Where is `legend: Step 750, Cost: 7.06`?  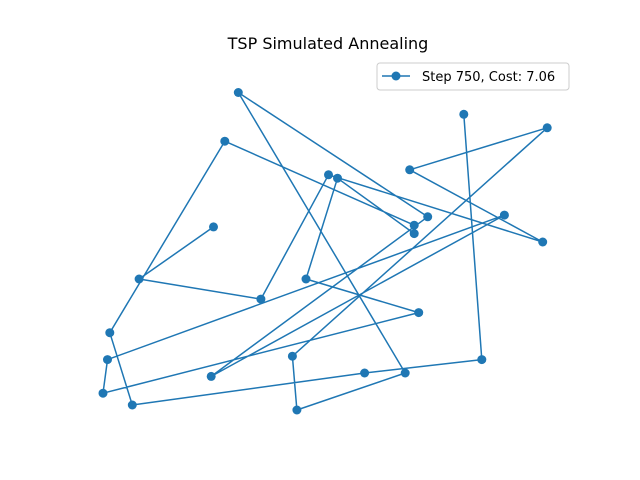 legend: Step 750, Cost: 7.06 is located at coordinates (473, 76).